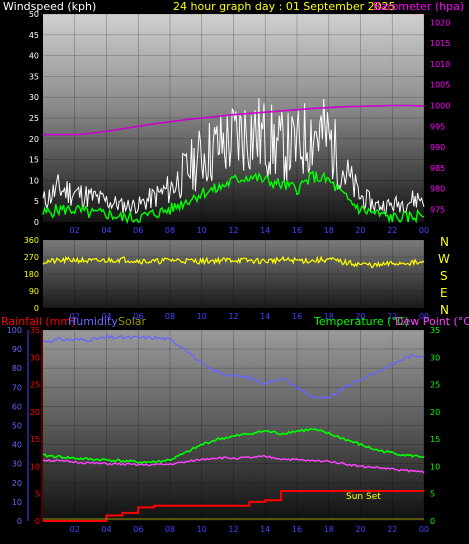 This screenshot has width=469, height=544. I want to click on wind-tick-label: 35, so click(34, 76).